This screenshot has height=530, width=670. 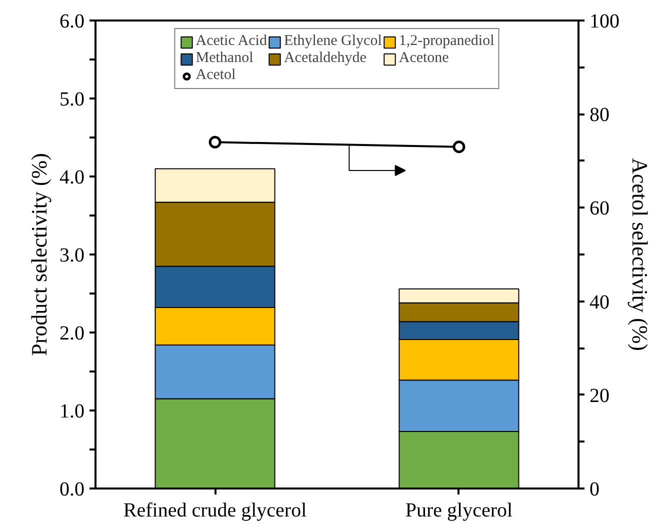 I want to click on y-tick-label: 4.0, so click(x=72, y=177).